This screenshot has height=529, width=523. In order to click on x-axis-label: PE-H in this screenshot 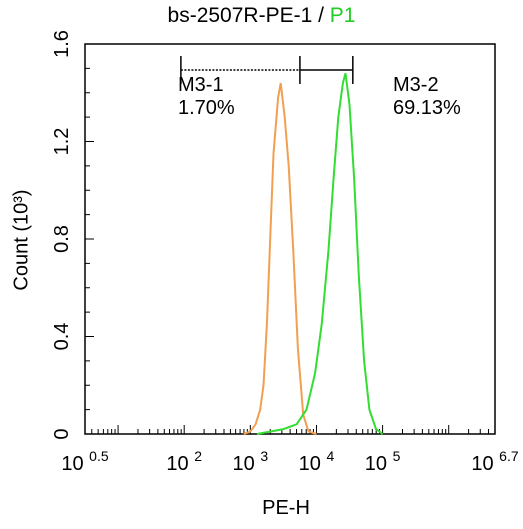, I will do `click(286, 508)`.